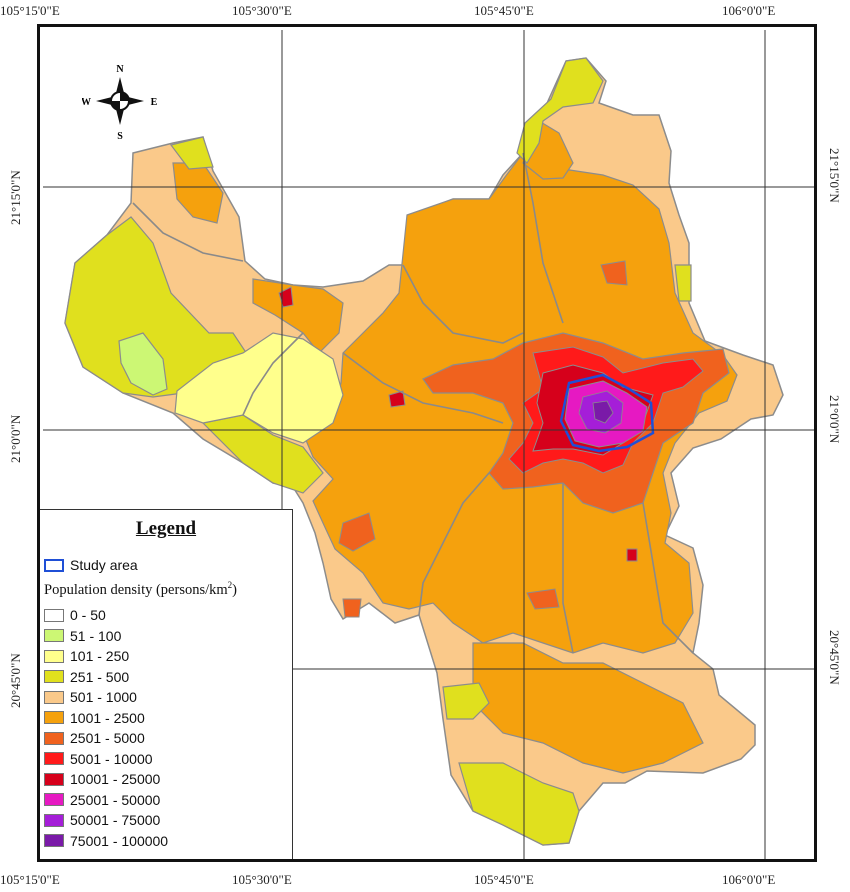 This screenshot has height=892, width=850. What do you see at coordinates (749, 10) in the screenshot?
I see `top-tick-4: 106°0'0"E` at bounding box center [749, 10].